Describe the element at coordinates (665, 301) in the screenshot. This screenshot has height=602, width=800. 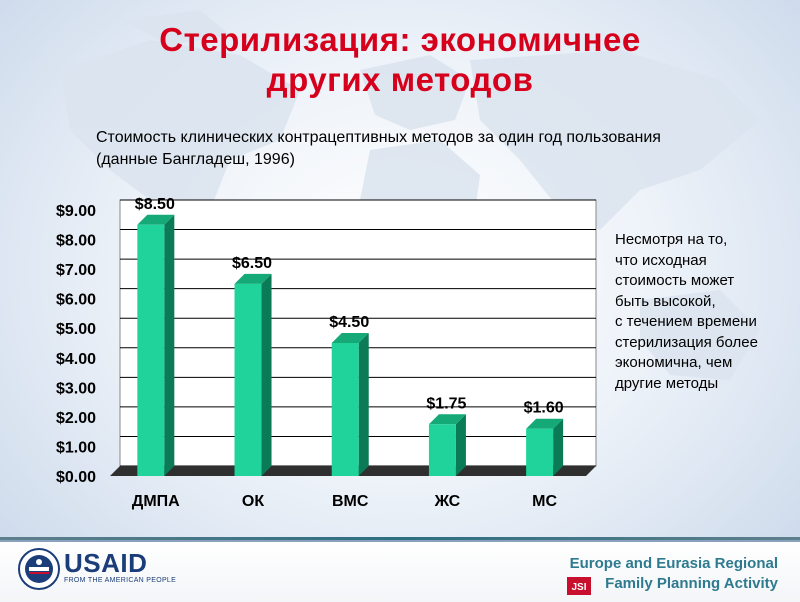
I see `note-line: быть высокой,` at that location.